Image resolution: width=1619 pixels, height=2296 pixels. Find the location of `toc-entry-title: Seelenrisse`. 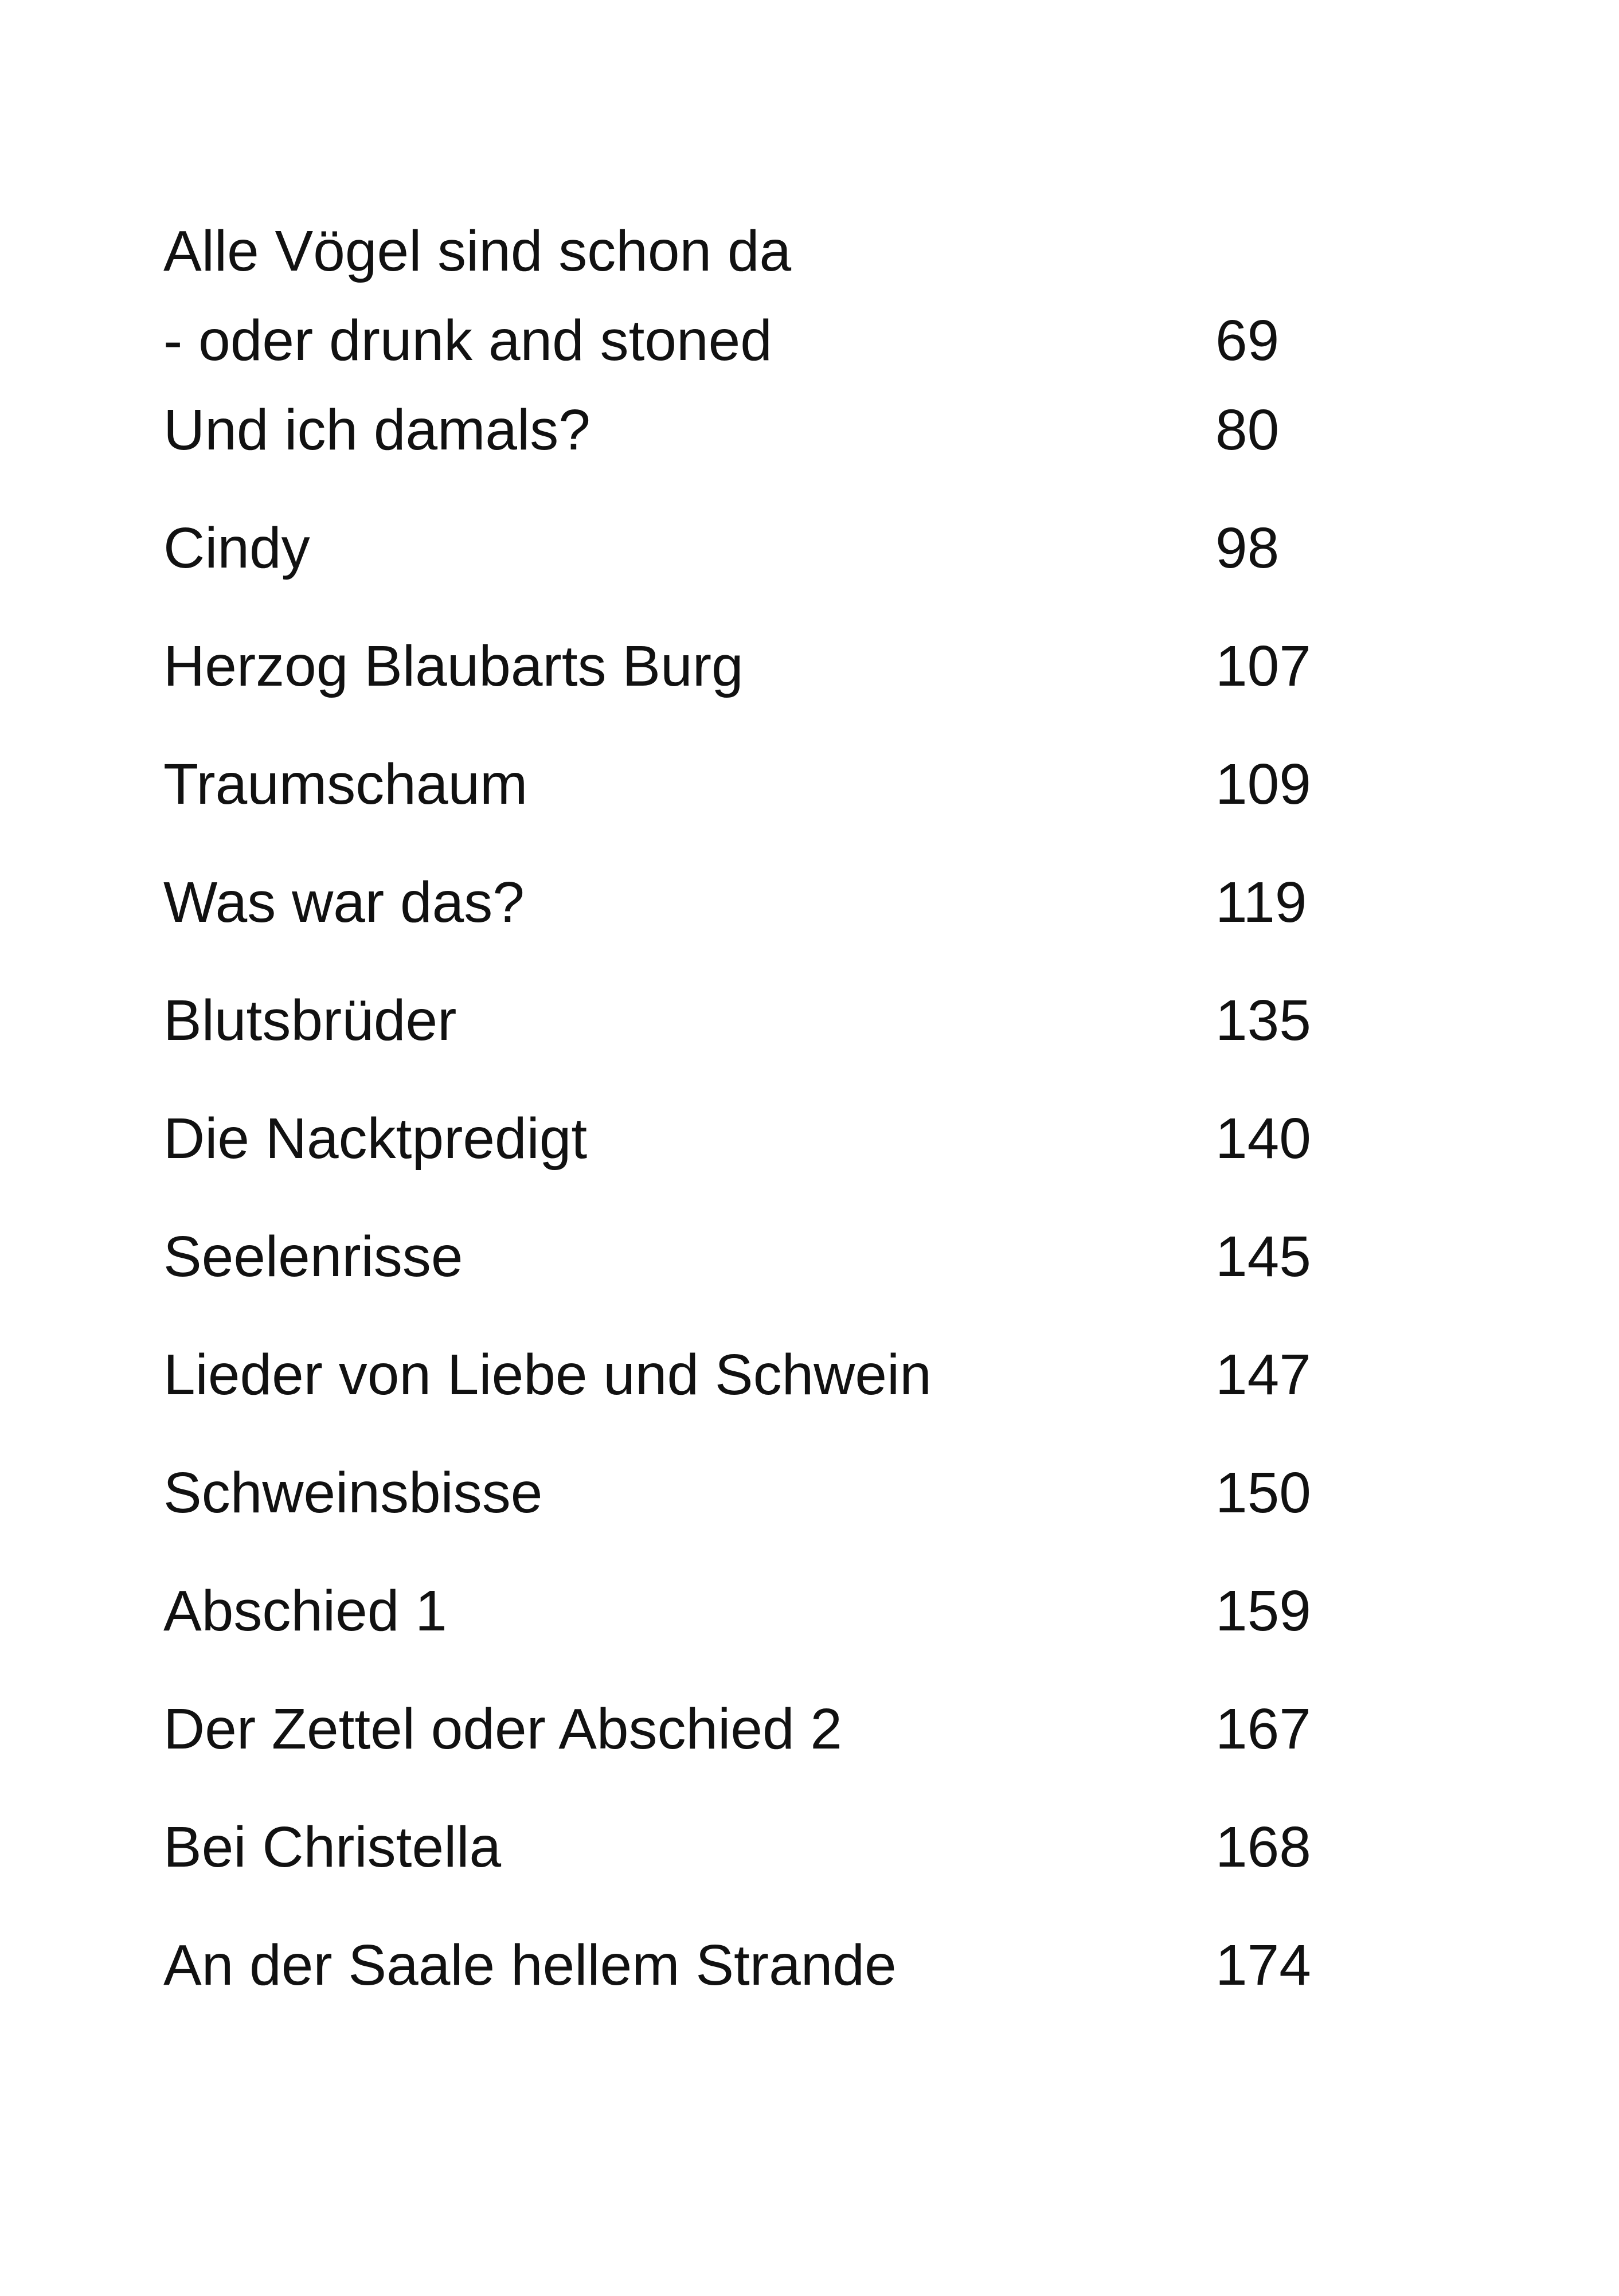

toc-entry-title: Seelenrisse is located at coordinates (313, 1257).